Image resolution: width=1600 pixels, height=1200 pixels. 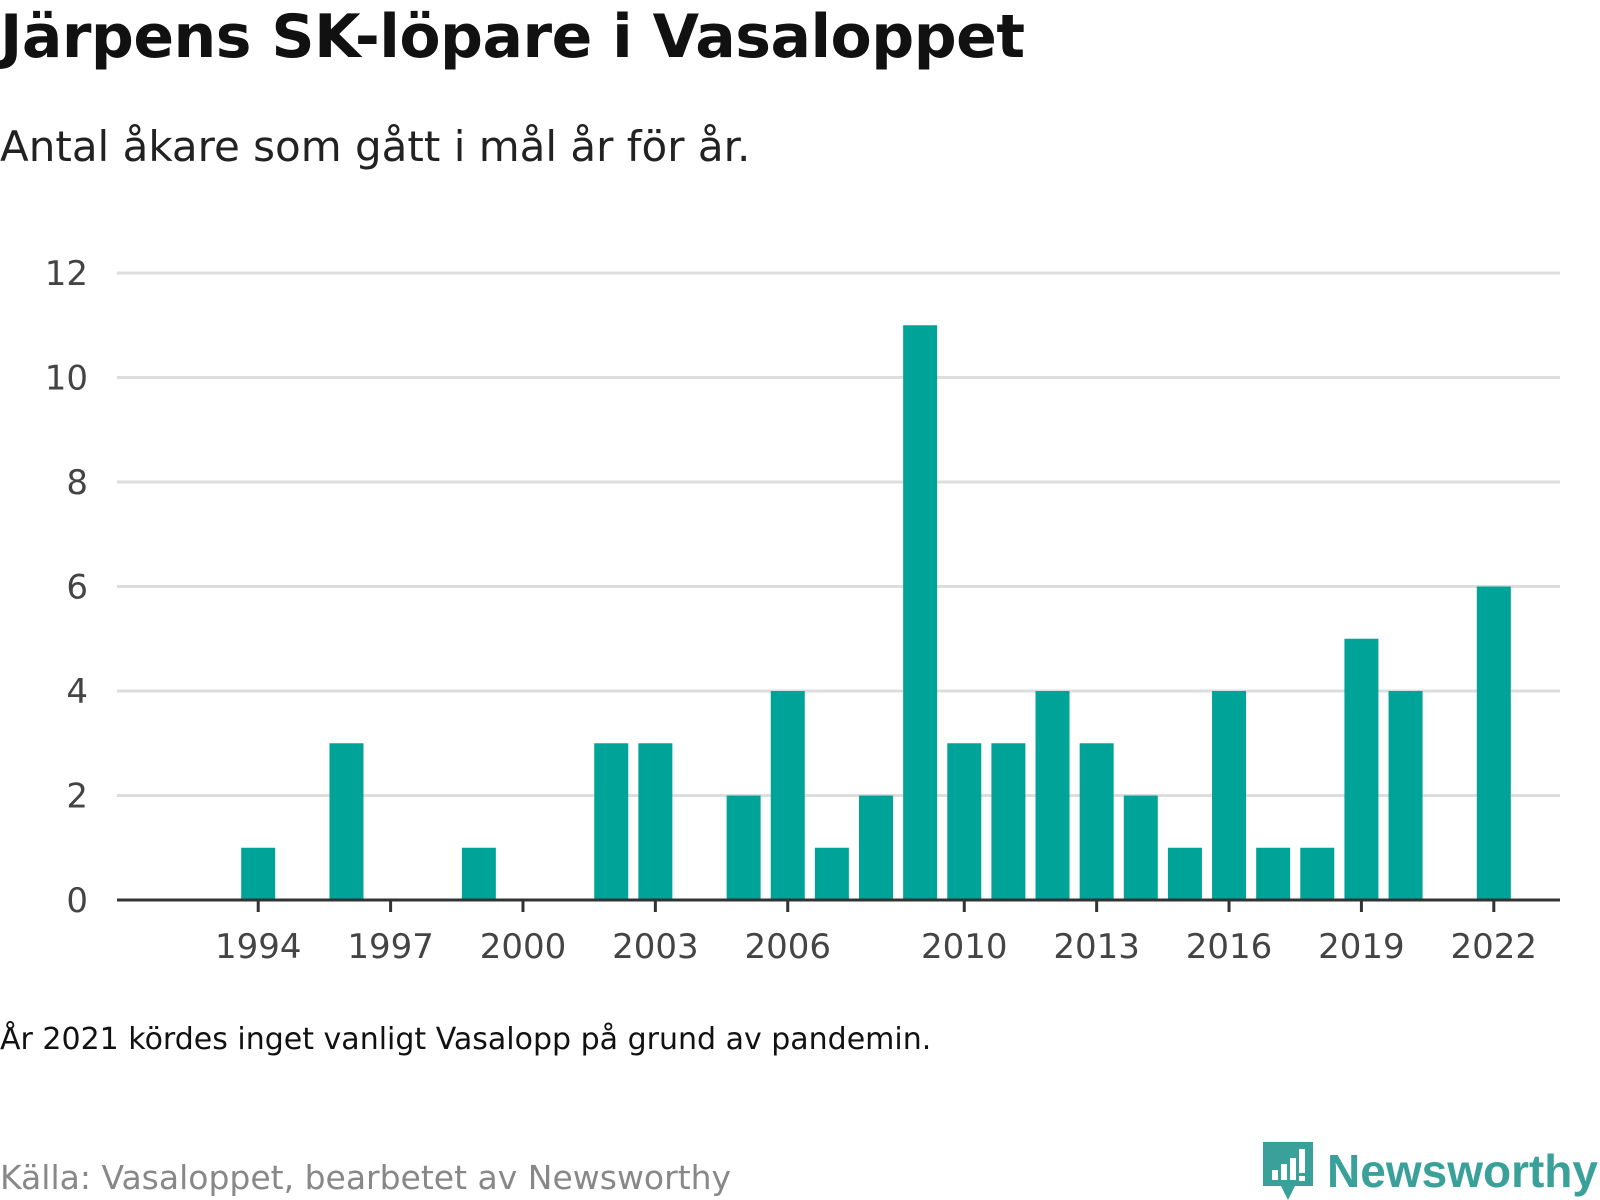 What do you see at coordinates (787, 947) in the screenshot?
I see `x-tick-label: 2006` at bounding box center [787, 947].